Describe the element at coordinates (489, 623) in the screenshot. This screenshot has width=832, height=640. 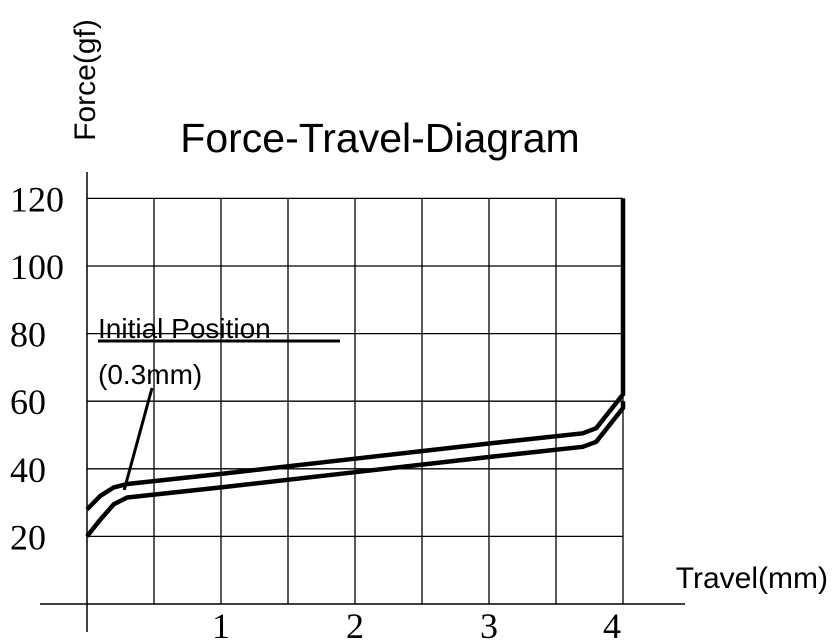
I see `x-tick-label: 3` at that location.